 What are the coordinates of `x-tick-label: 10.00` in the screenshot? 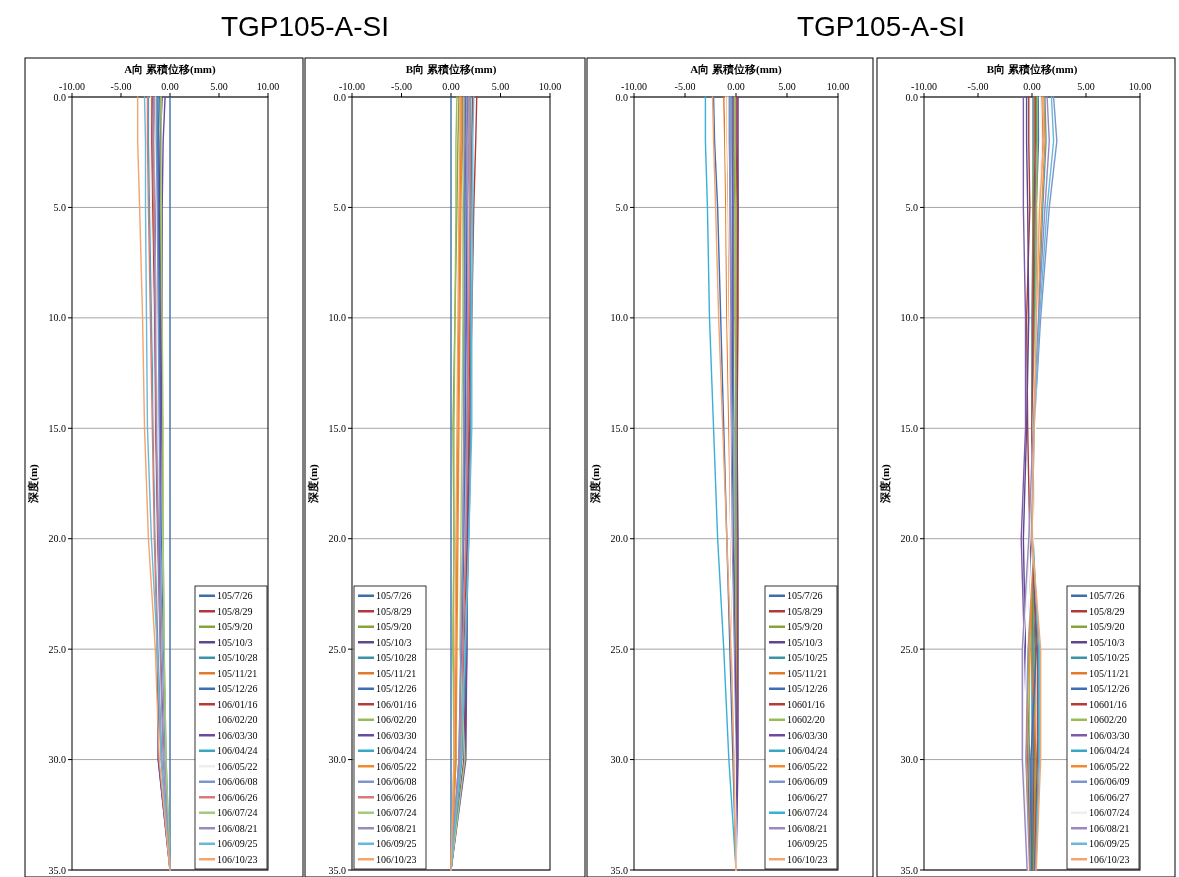 It's located at (1140, 86).